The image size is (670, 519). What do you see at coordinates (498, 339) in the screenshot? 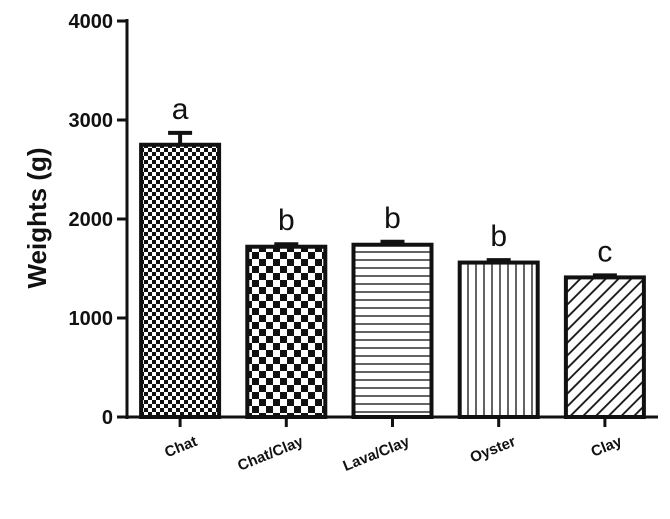
I see `bar-oyster` at bounding box center [498, 339].